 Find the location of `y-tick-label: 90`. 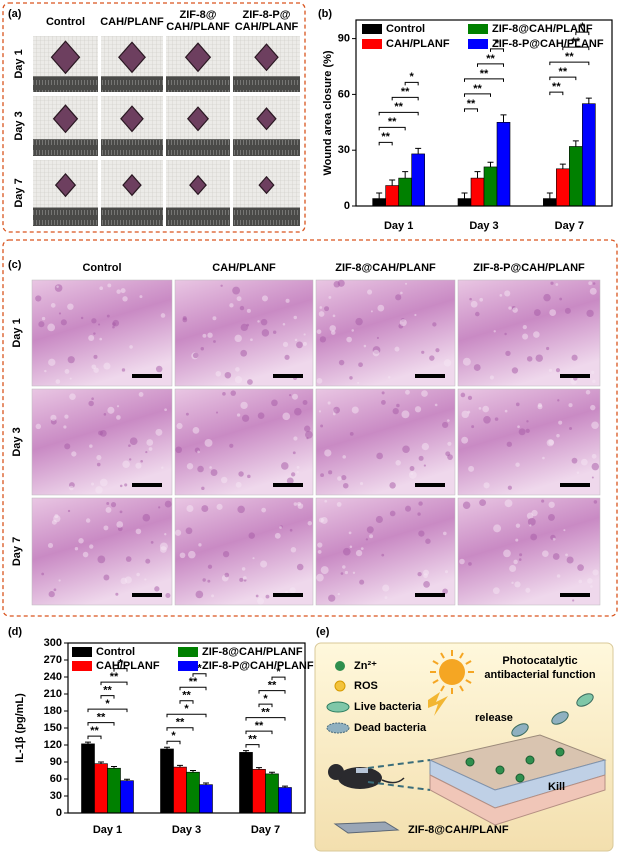

y-tick-label: 90 is located at coordinates (56, 762).